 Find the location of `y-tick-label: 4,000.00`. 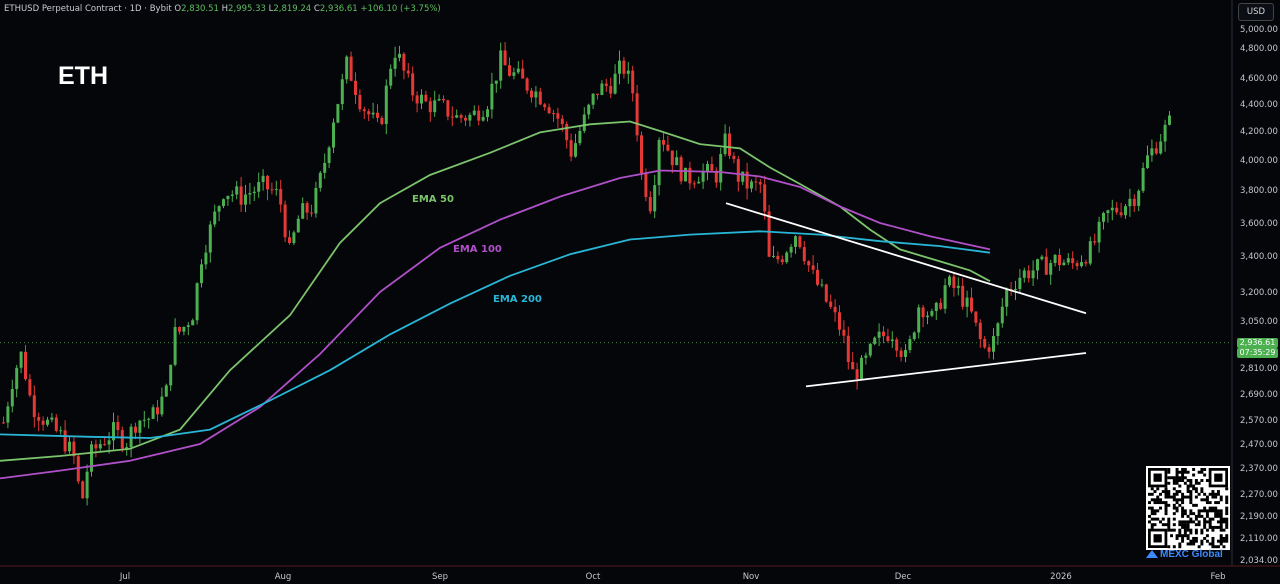

y-tick-label: 4,000.00 is located at coordinates (1259, 161).